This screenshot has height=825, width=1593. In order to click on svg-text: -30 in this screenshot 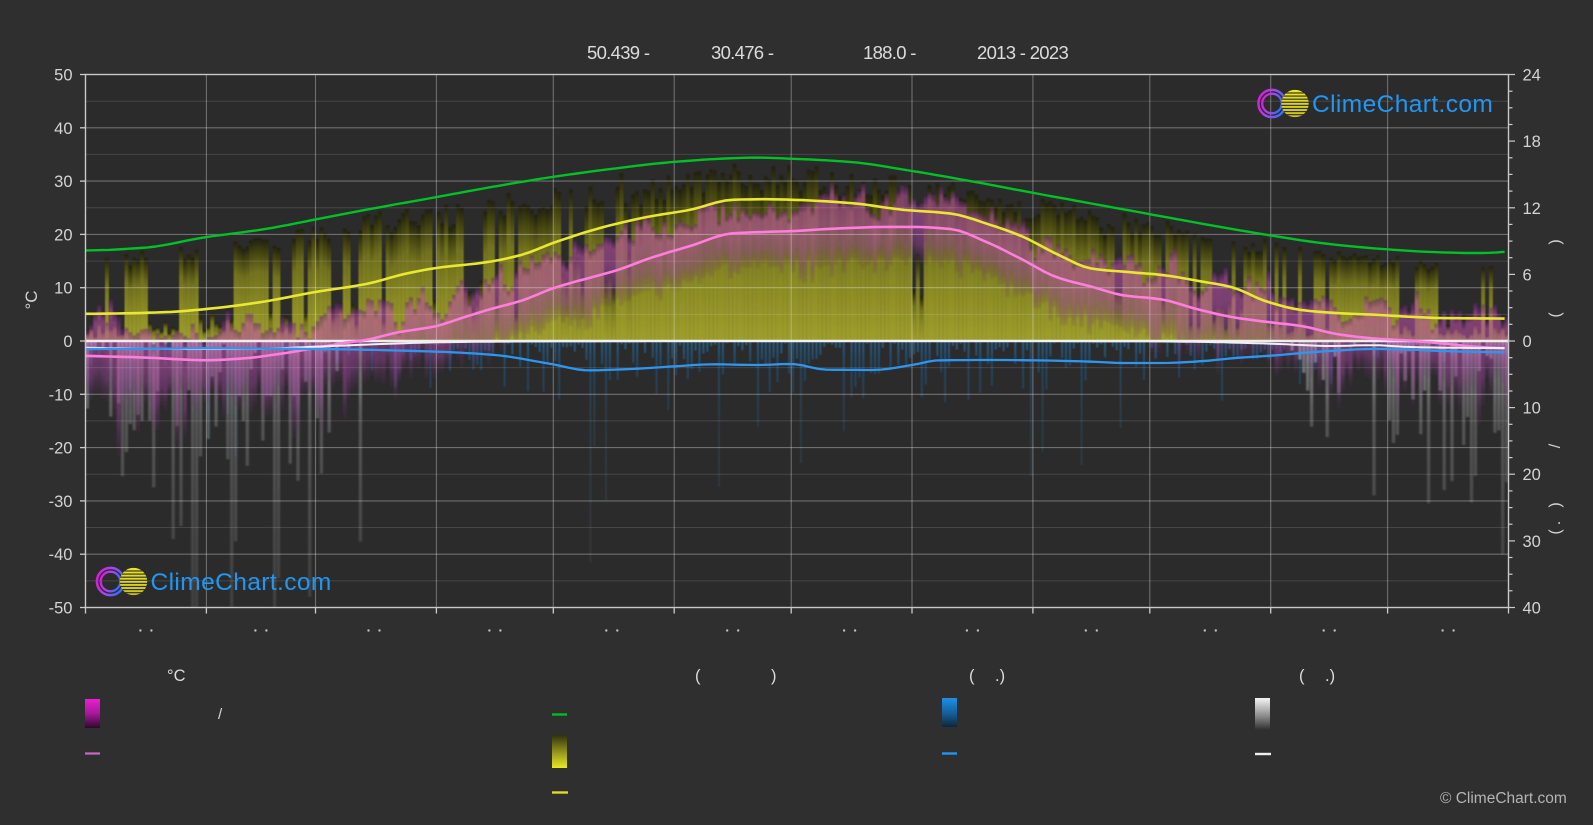, I will do `click(61, 502)`.